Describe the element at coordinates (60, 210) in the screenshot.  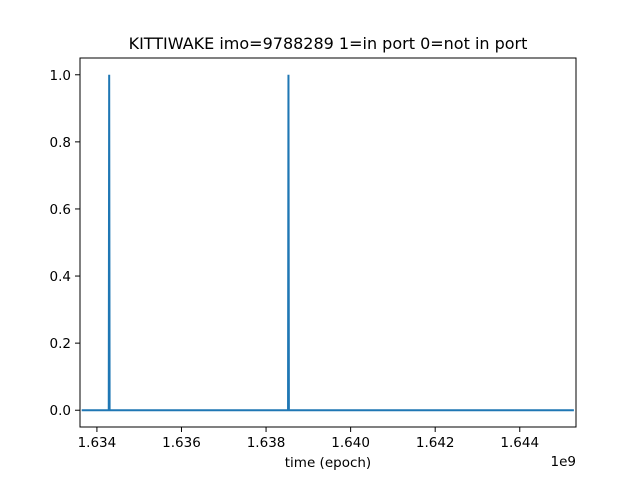
I see `y-tick-label: 0.6` at that location.